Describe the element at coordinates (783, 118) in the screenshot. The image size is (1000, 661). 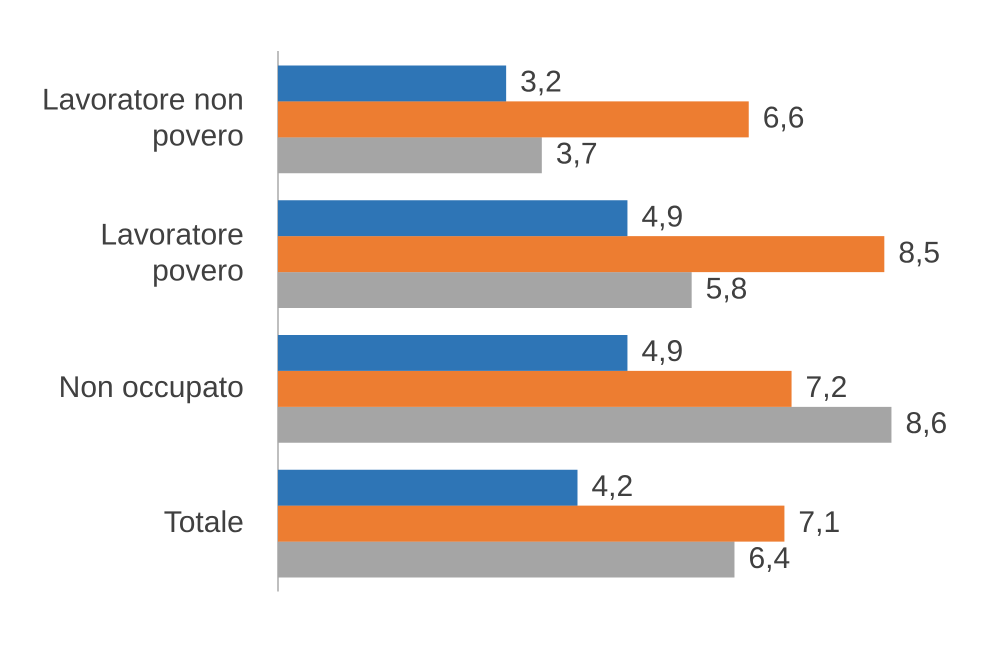
I see `data-label: 6,6` at that location.